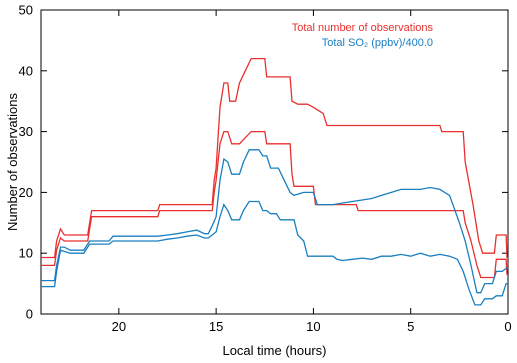 The height and width of the screenshot is (363, 517). Describe the element at coordinates (26, 253) in the screenshot. I see `y-tick-label: 10` at that location.